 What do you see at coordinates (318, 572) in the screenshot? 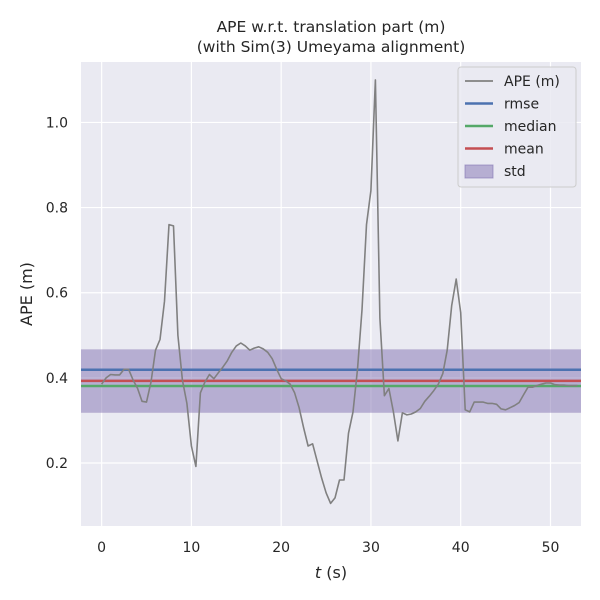
I see `x-axis-label-var: t` at bounding box center [318, 572].